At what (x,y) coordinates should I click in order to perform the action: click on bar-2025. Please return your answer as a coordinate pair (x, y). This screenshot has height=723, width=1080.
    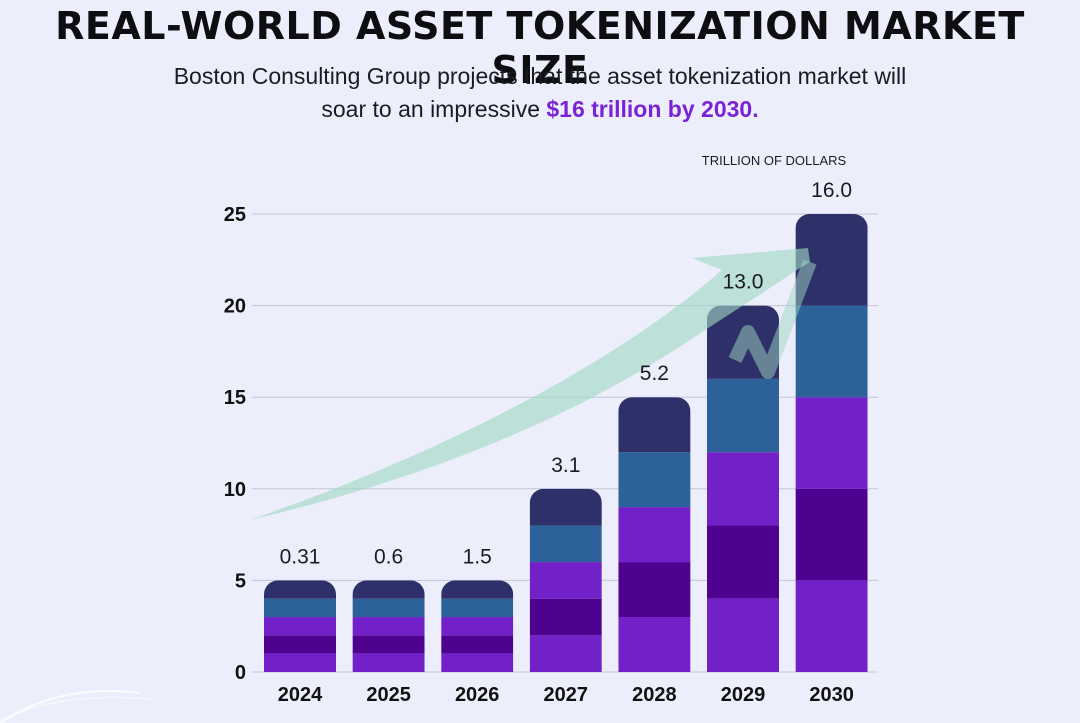
    Looking at the image, I should click on (388, 626).